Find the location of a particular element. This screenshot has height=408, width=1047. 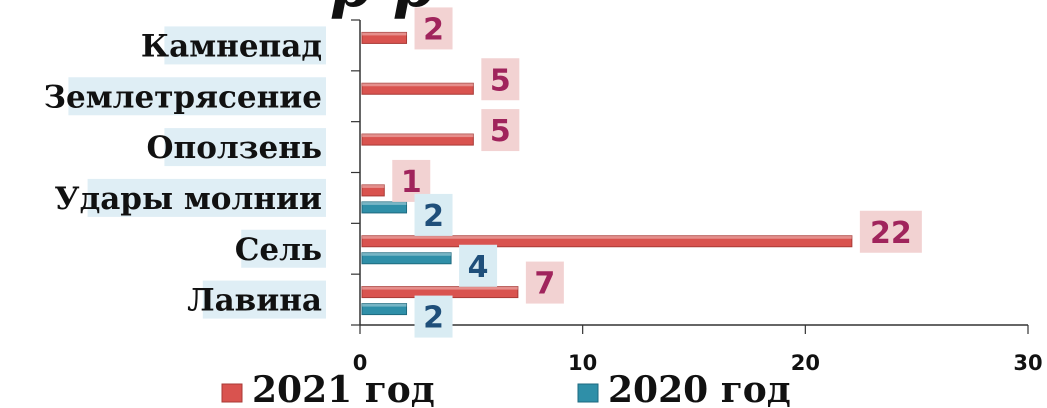

data-label-2021-год-камнепад: 2 is located at coordinates (433, 29).